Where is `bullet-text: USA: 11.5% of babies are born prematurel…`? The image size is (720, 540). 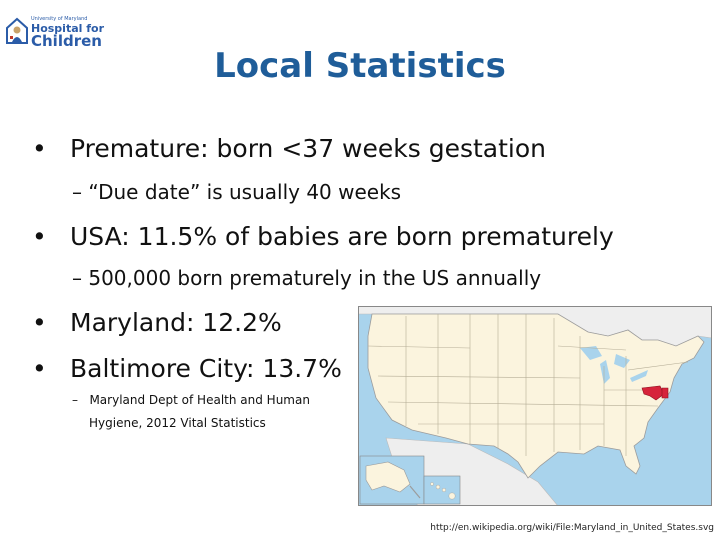 bullet-text: USA: 11.5% of babies are born prematurel… is located at coordinates (342, 236).